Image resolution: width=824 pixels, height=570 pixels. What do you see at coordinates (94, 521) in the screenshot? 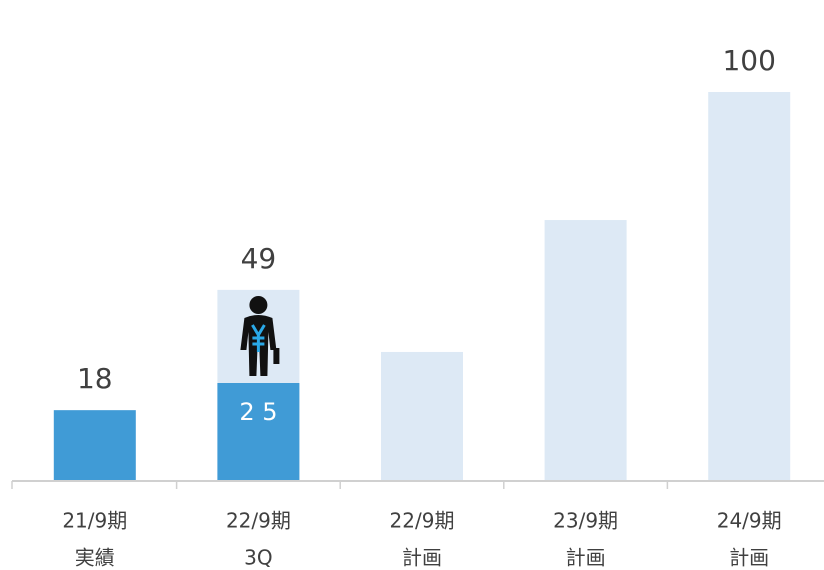
I see `x-tick-label: 21/9期` at bounding box center [94, 521].